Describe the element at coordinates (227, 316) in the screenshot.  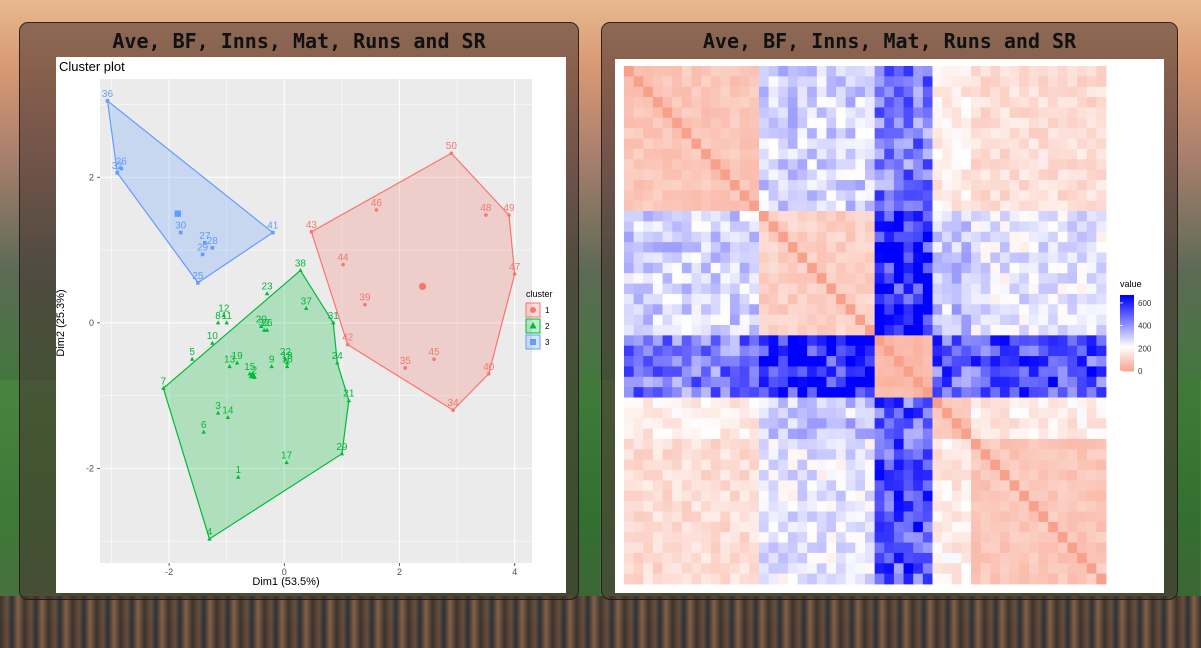
I see `cluster-point-label: 11` at that location.